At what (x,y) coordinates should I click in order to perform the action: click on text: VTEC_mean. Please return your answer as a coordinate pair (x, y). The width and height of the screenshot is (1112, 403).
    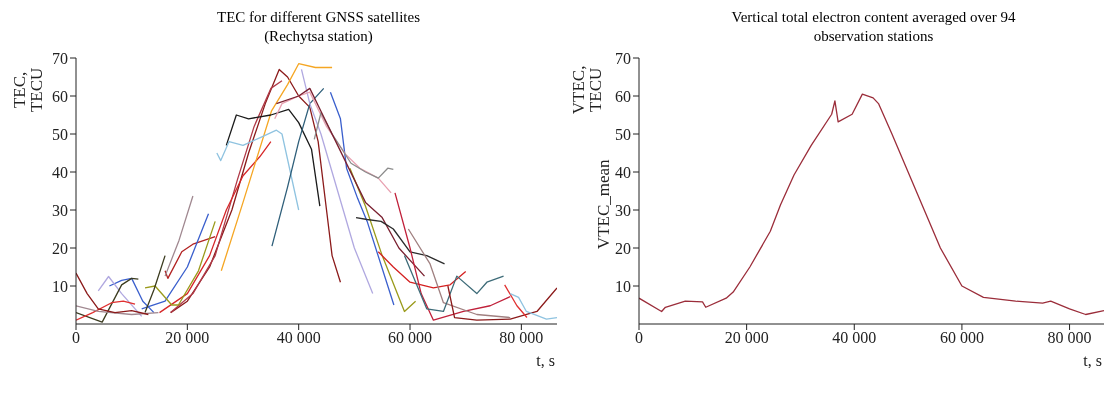
    Looking at the image, I should click on (603, 204).